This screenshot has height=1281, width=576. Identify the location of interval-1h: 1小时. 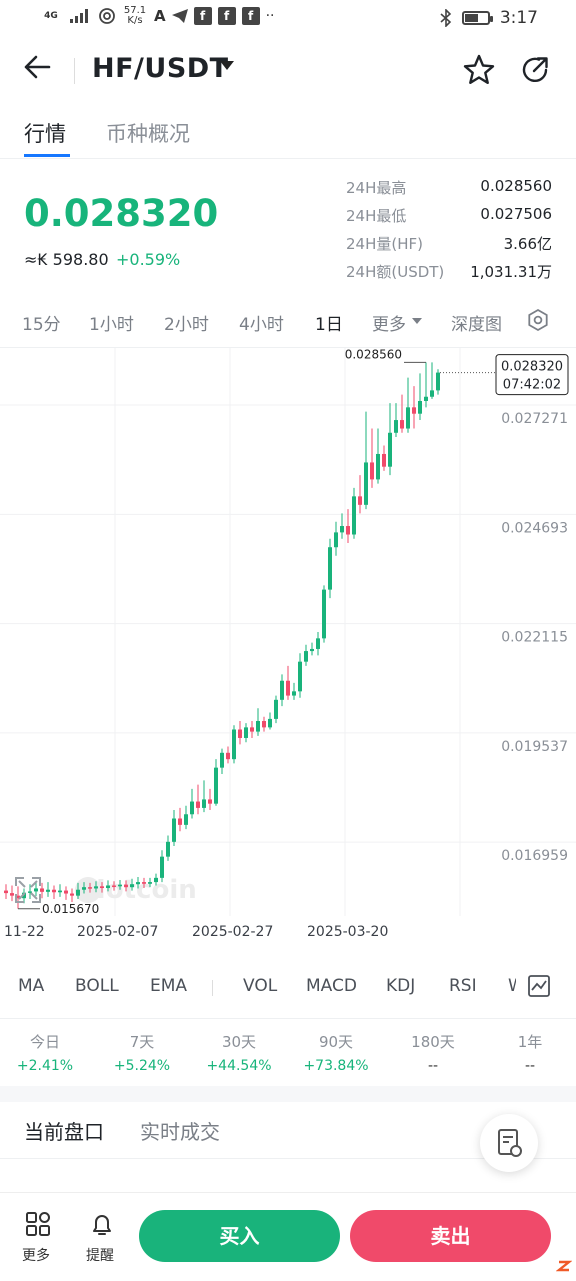
(111, 325).